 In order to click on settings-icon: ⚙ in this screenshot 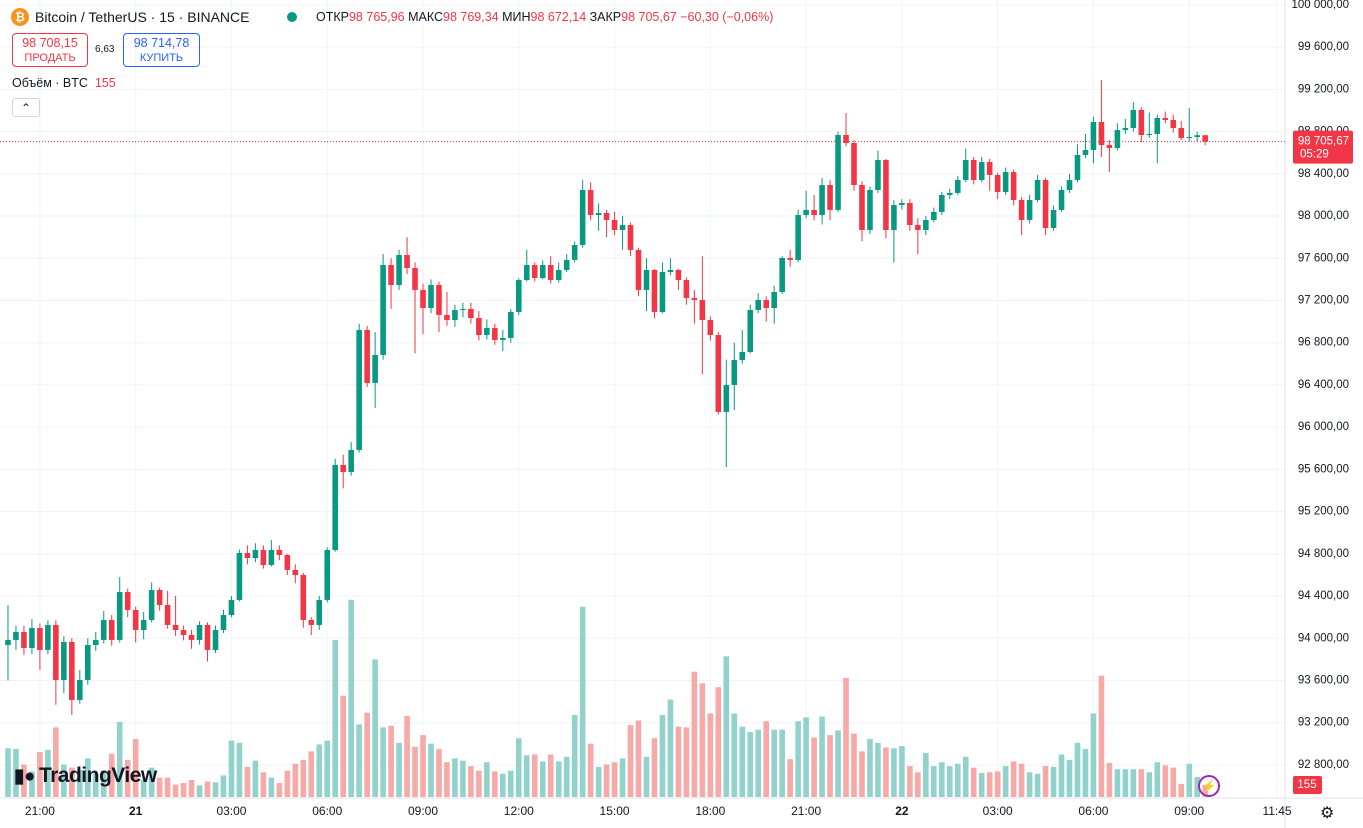, I will do `click(1327, 813)`.